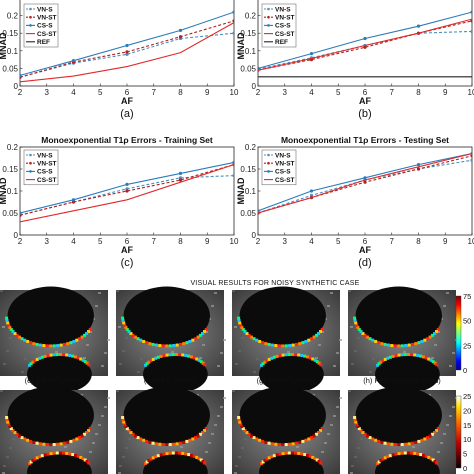  Describe the element at coordinates (4, 190) in the screenshot. I see `y-axis-label-c: MNAD` at that location.